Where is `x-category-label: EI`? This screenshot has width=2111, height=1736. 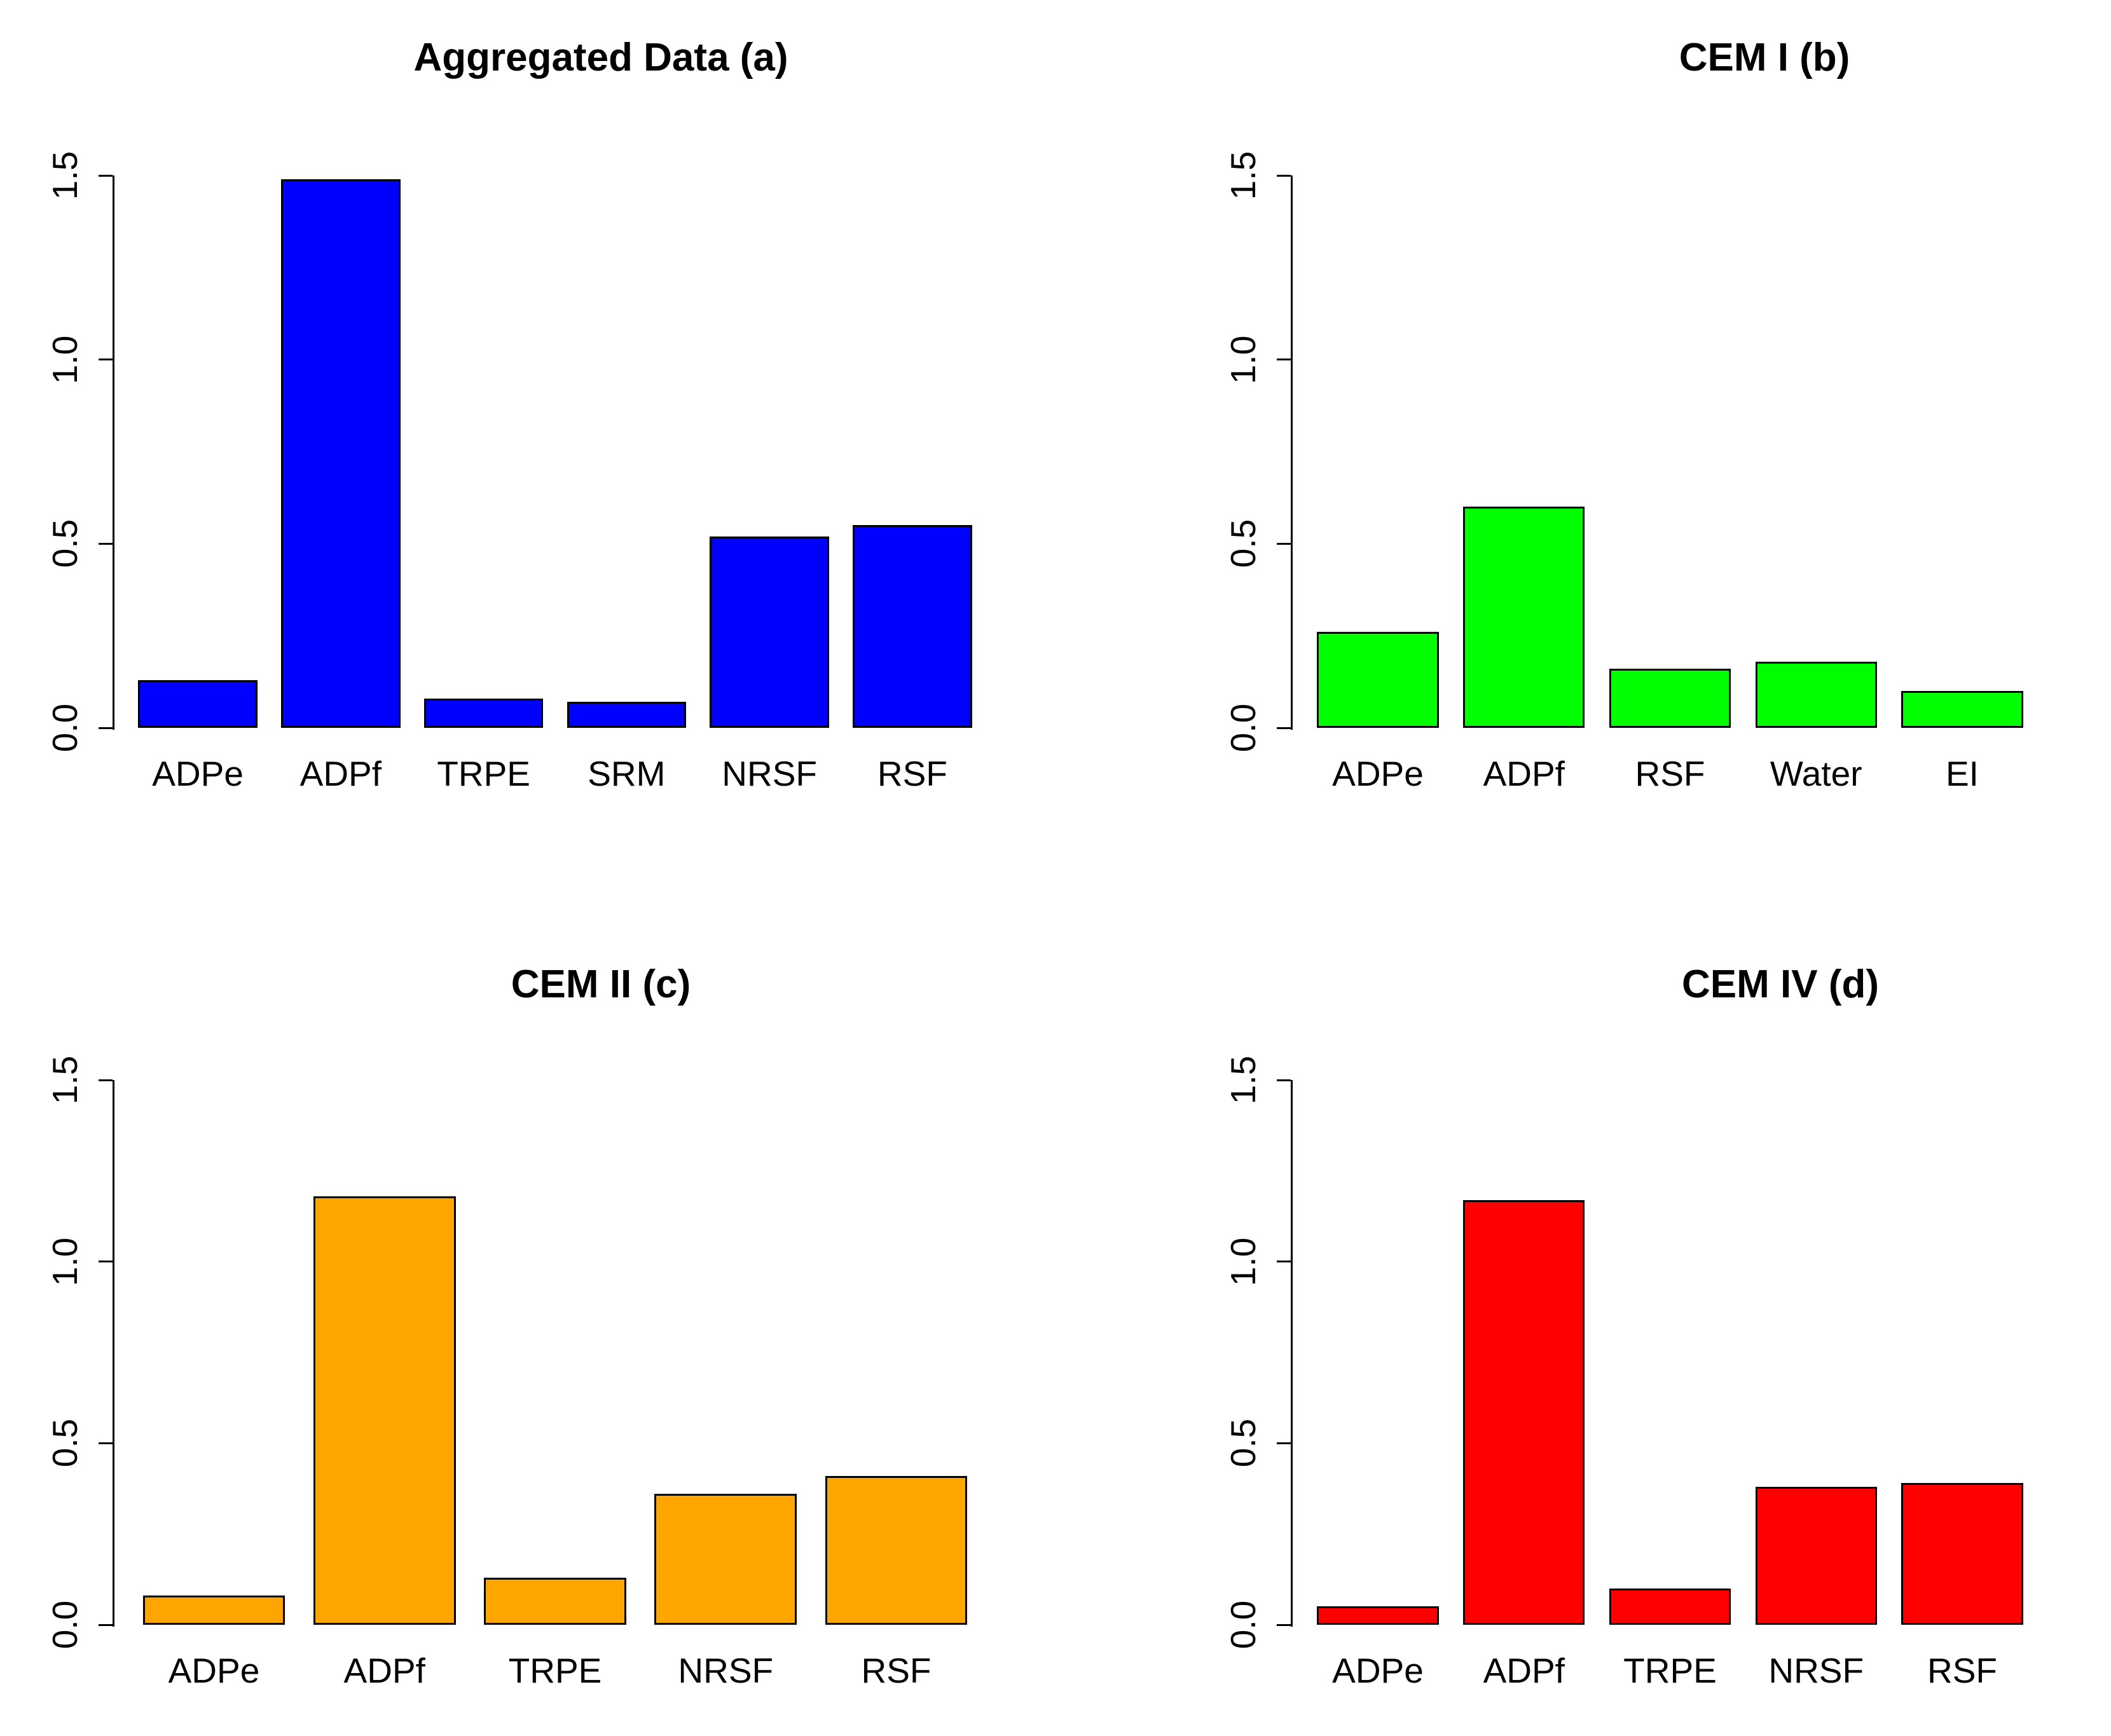 x-category-label: EI is located at coordinates (1962, 773).